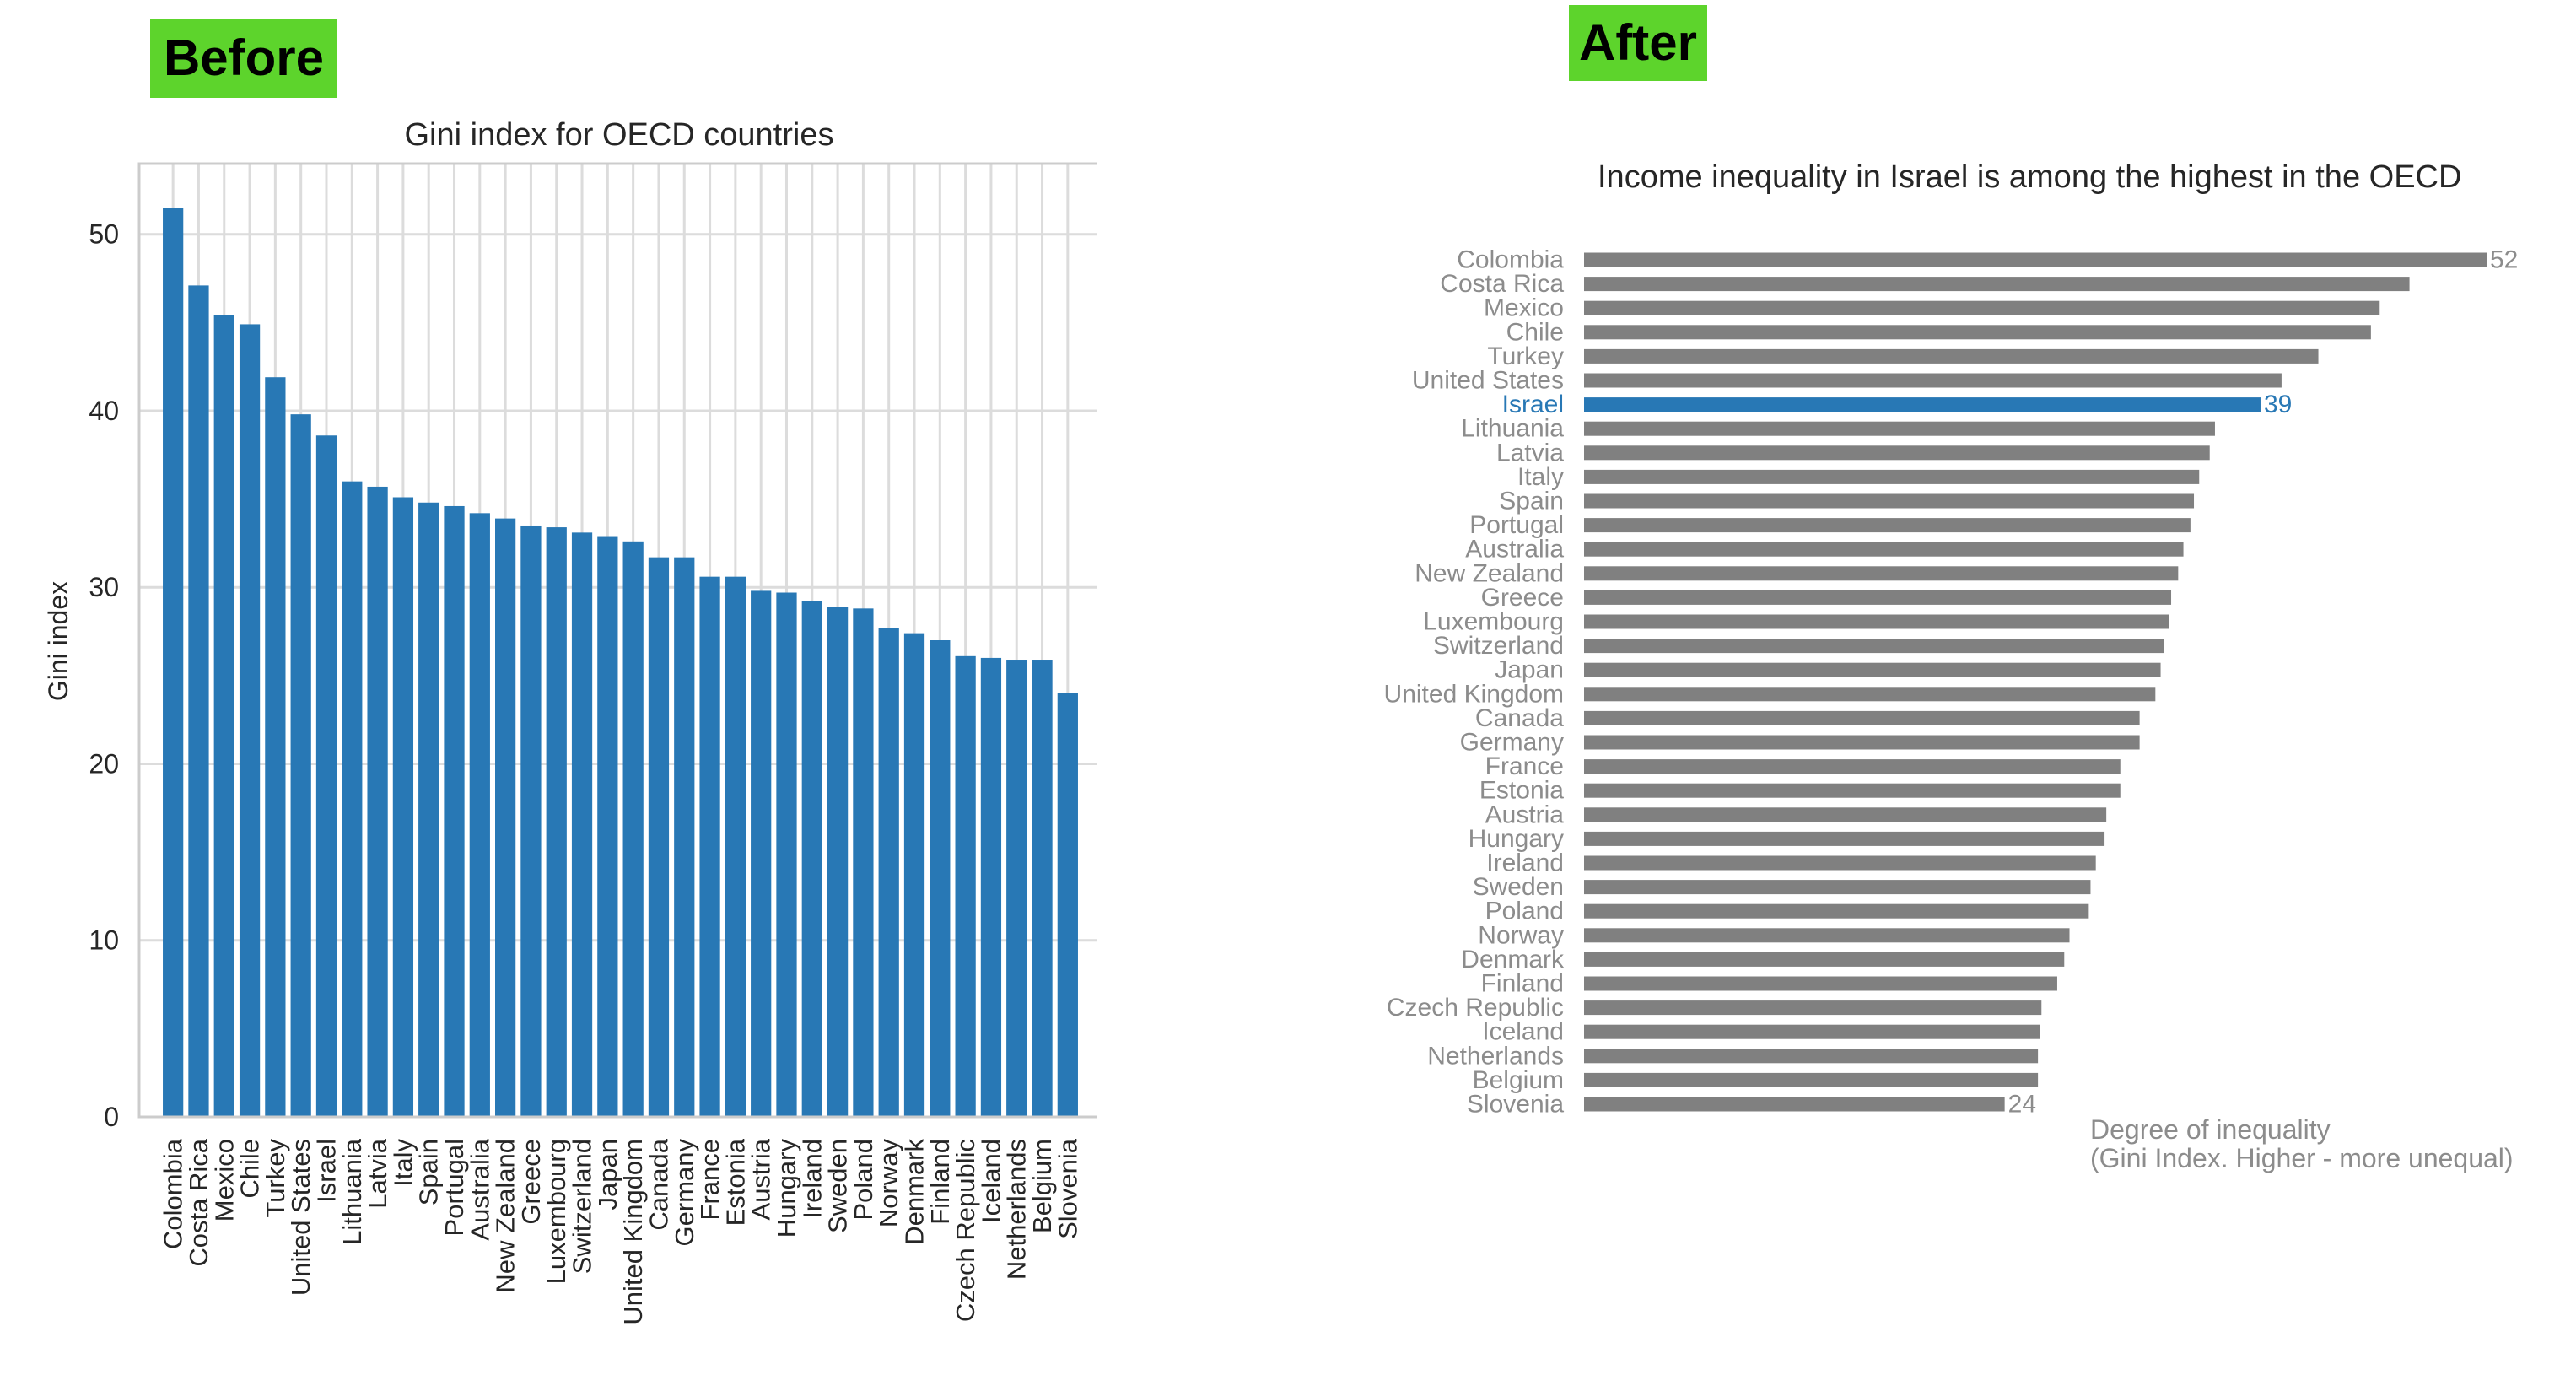 This screenshot has height=1375, width=2576. I want to click on before-x-tick-germany: Germany, so click(684, 1193).